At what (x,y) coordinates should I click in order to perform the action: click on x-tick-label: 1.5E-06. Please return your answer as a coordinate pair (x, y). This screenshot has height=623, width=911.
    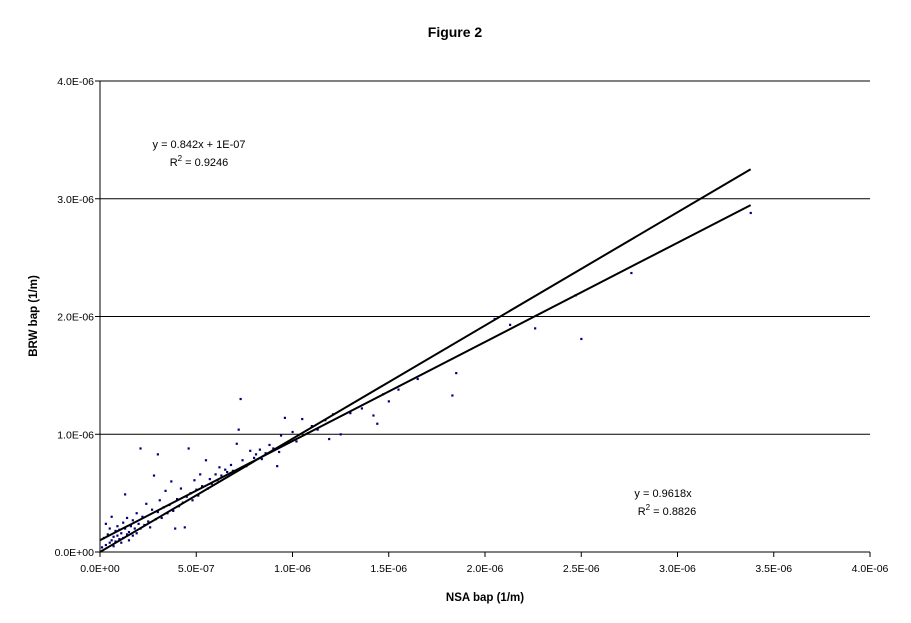
    Looking at the image, I should click on (388, 569).